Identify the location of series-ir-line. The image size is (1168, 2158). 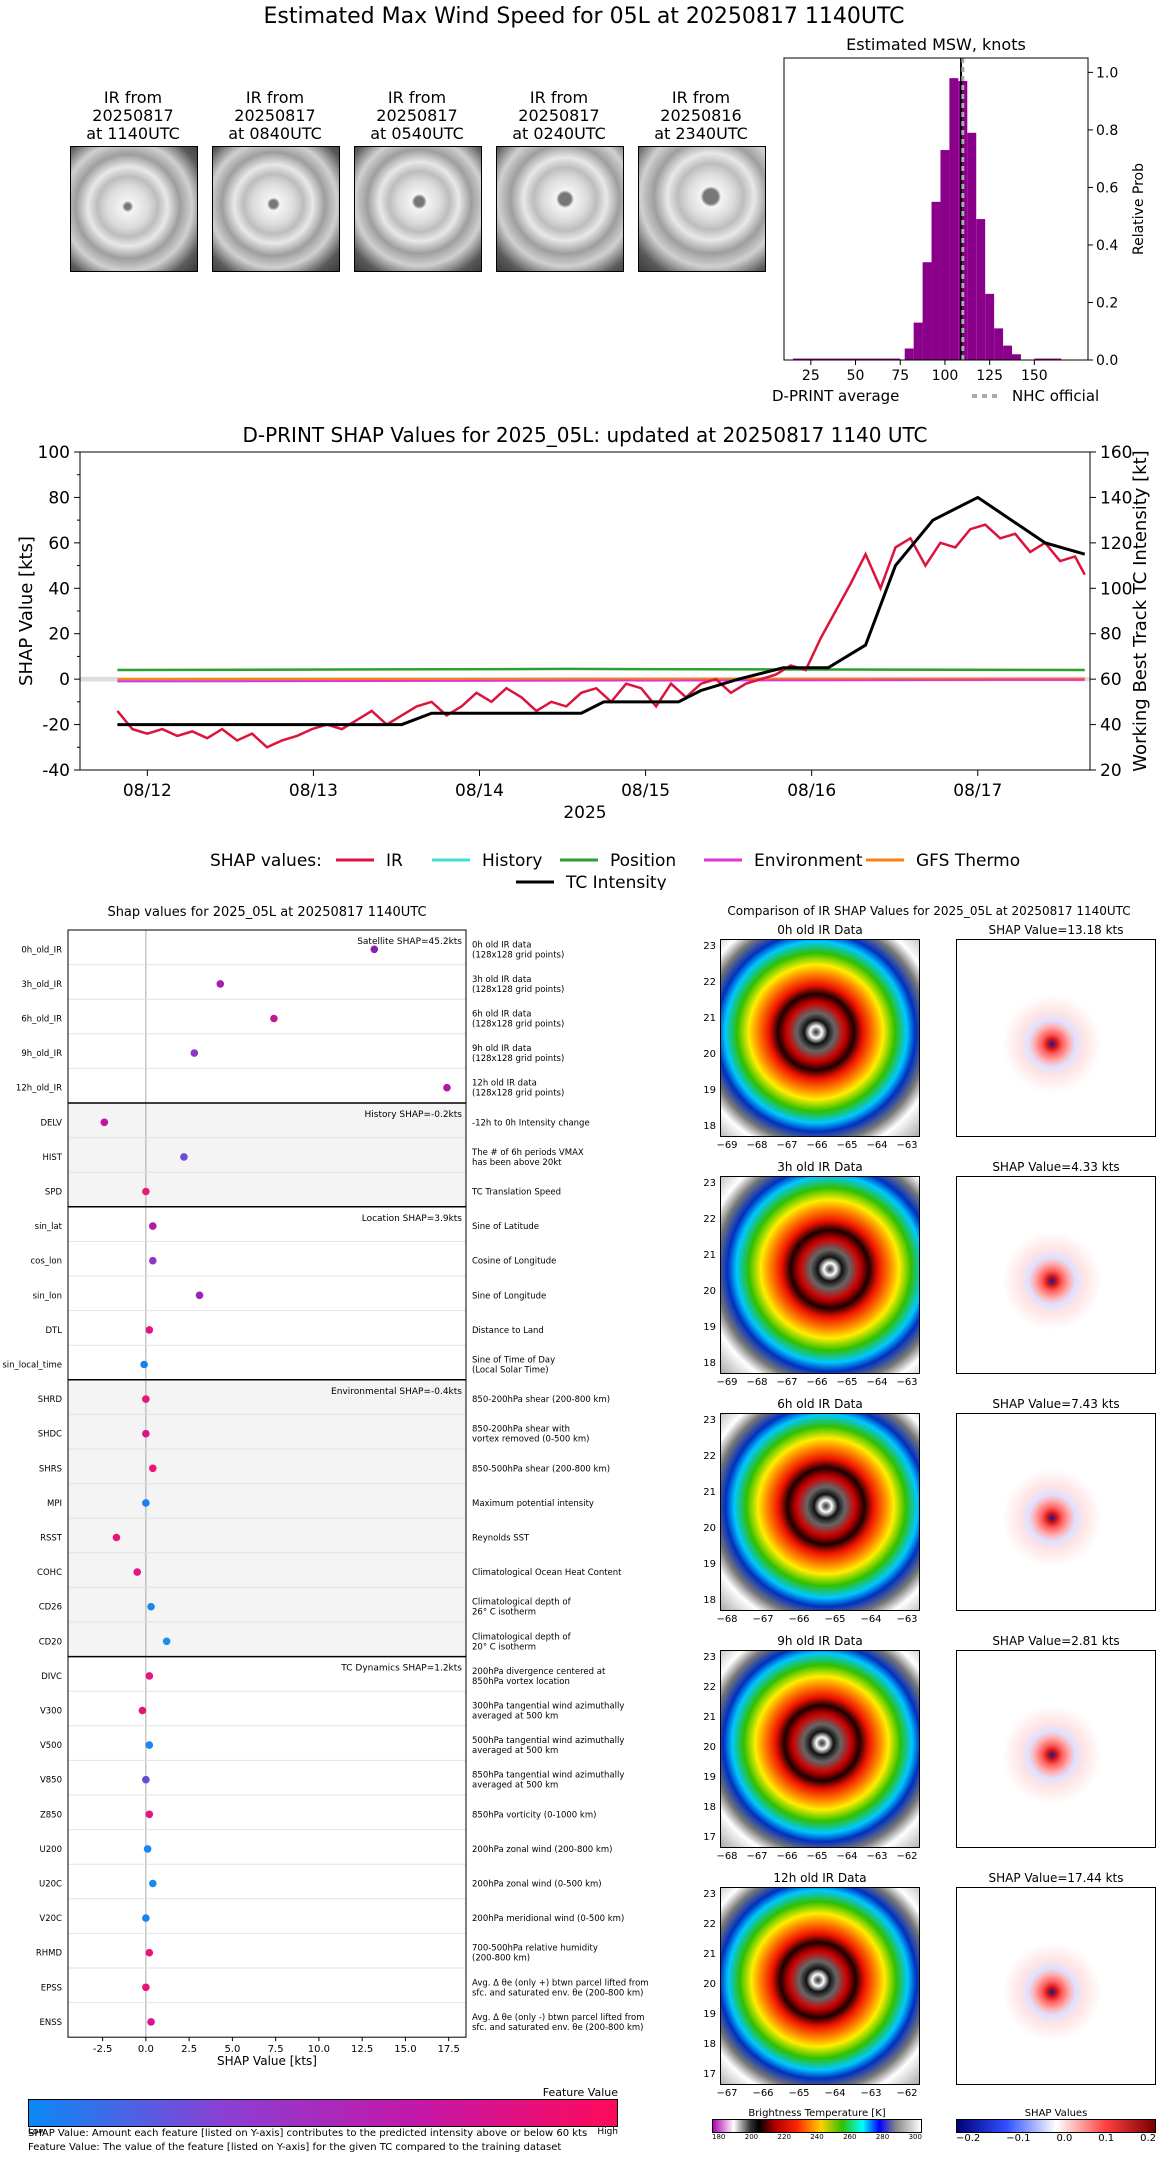
(601, 636).